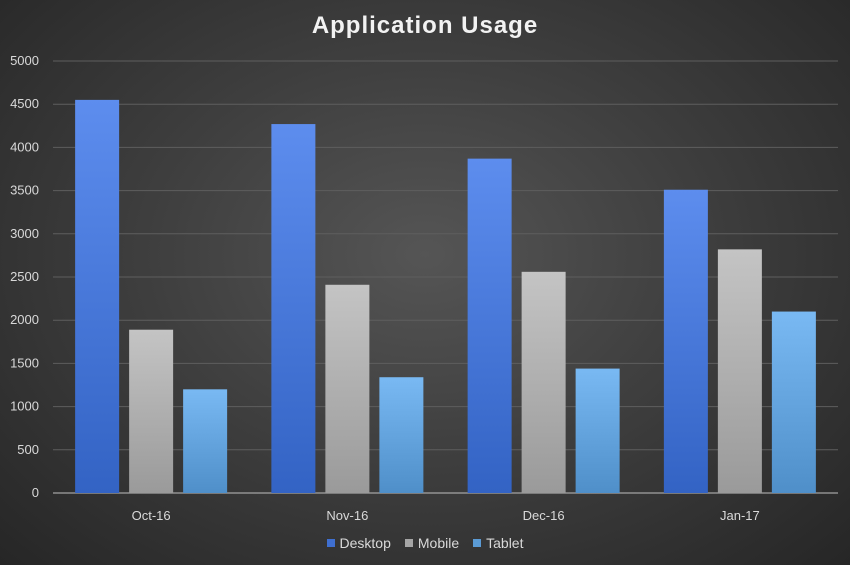 This screenshot has height=565, width=850. What do you see at coordinates (24, 276) in the screenshot?
I see `y-tick-label: 2500` at bounding box center [24, 276].